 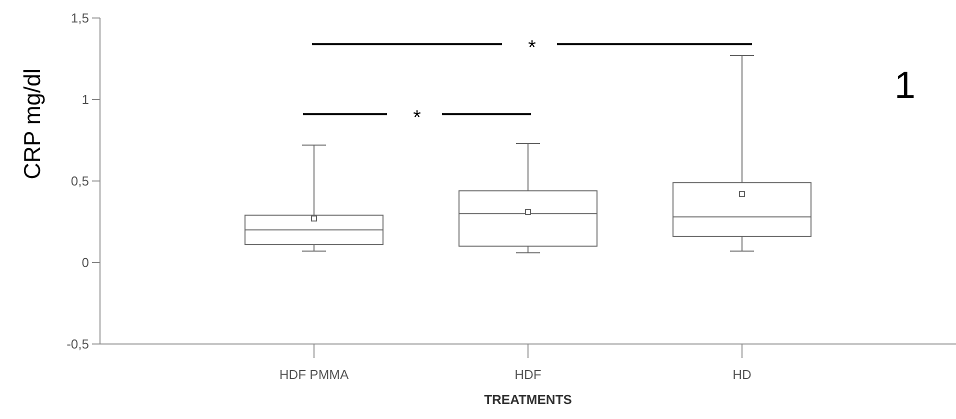 What do you see at coordinates (314, 374) in the screenshot?
I see `x-tick-label: HDF PMMA` at bounding box center [314, 374].